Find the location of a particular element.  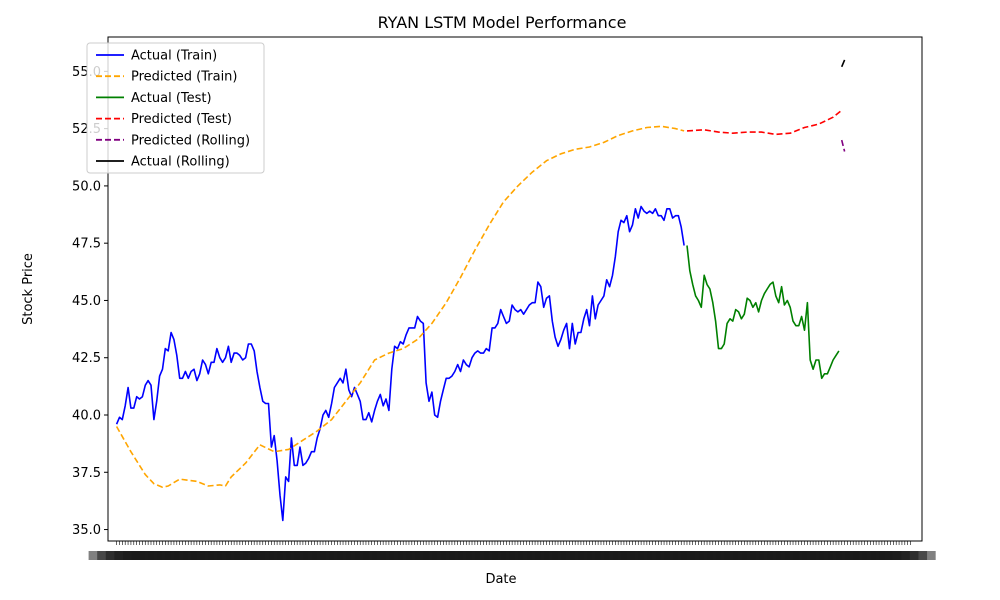

legend-label: Predicted (Train) is located at coordinates (184, 77).